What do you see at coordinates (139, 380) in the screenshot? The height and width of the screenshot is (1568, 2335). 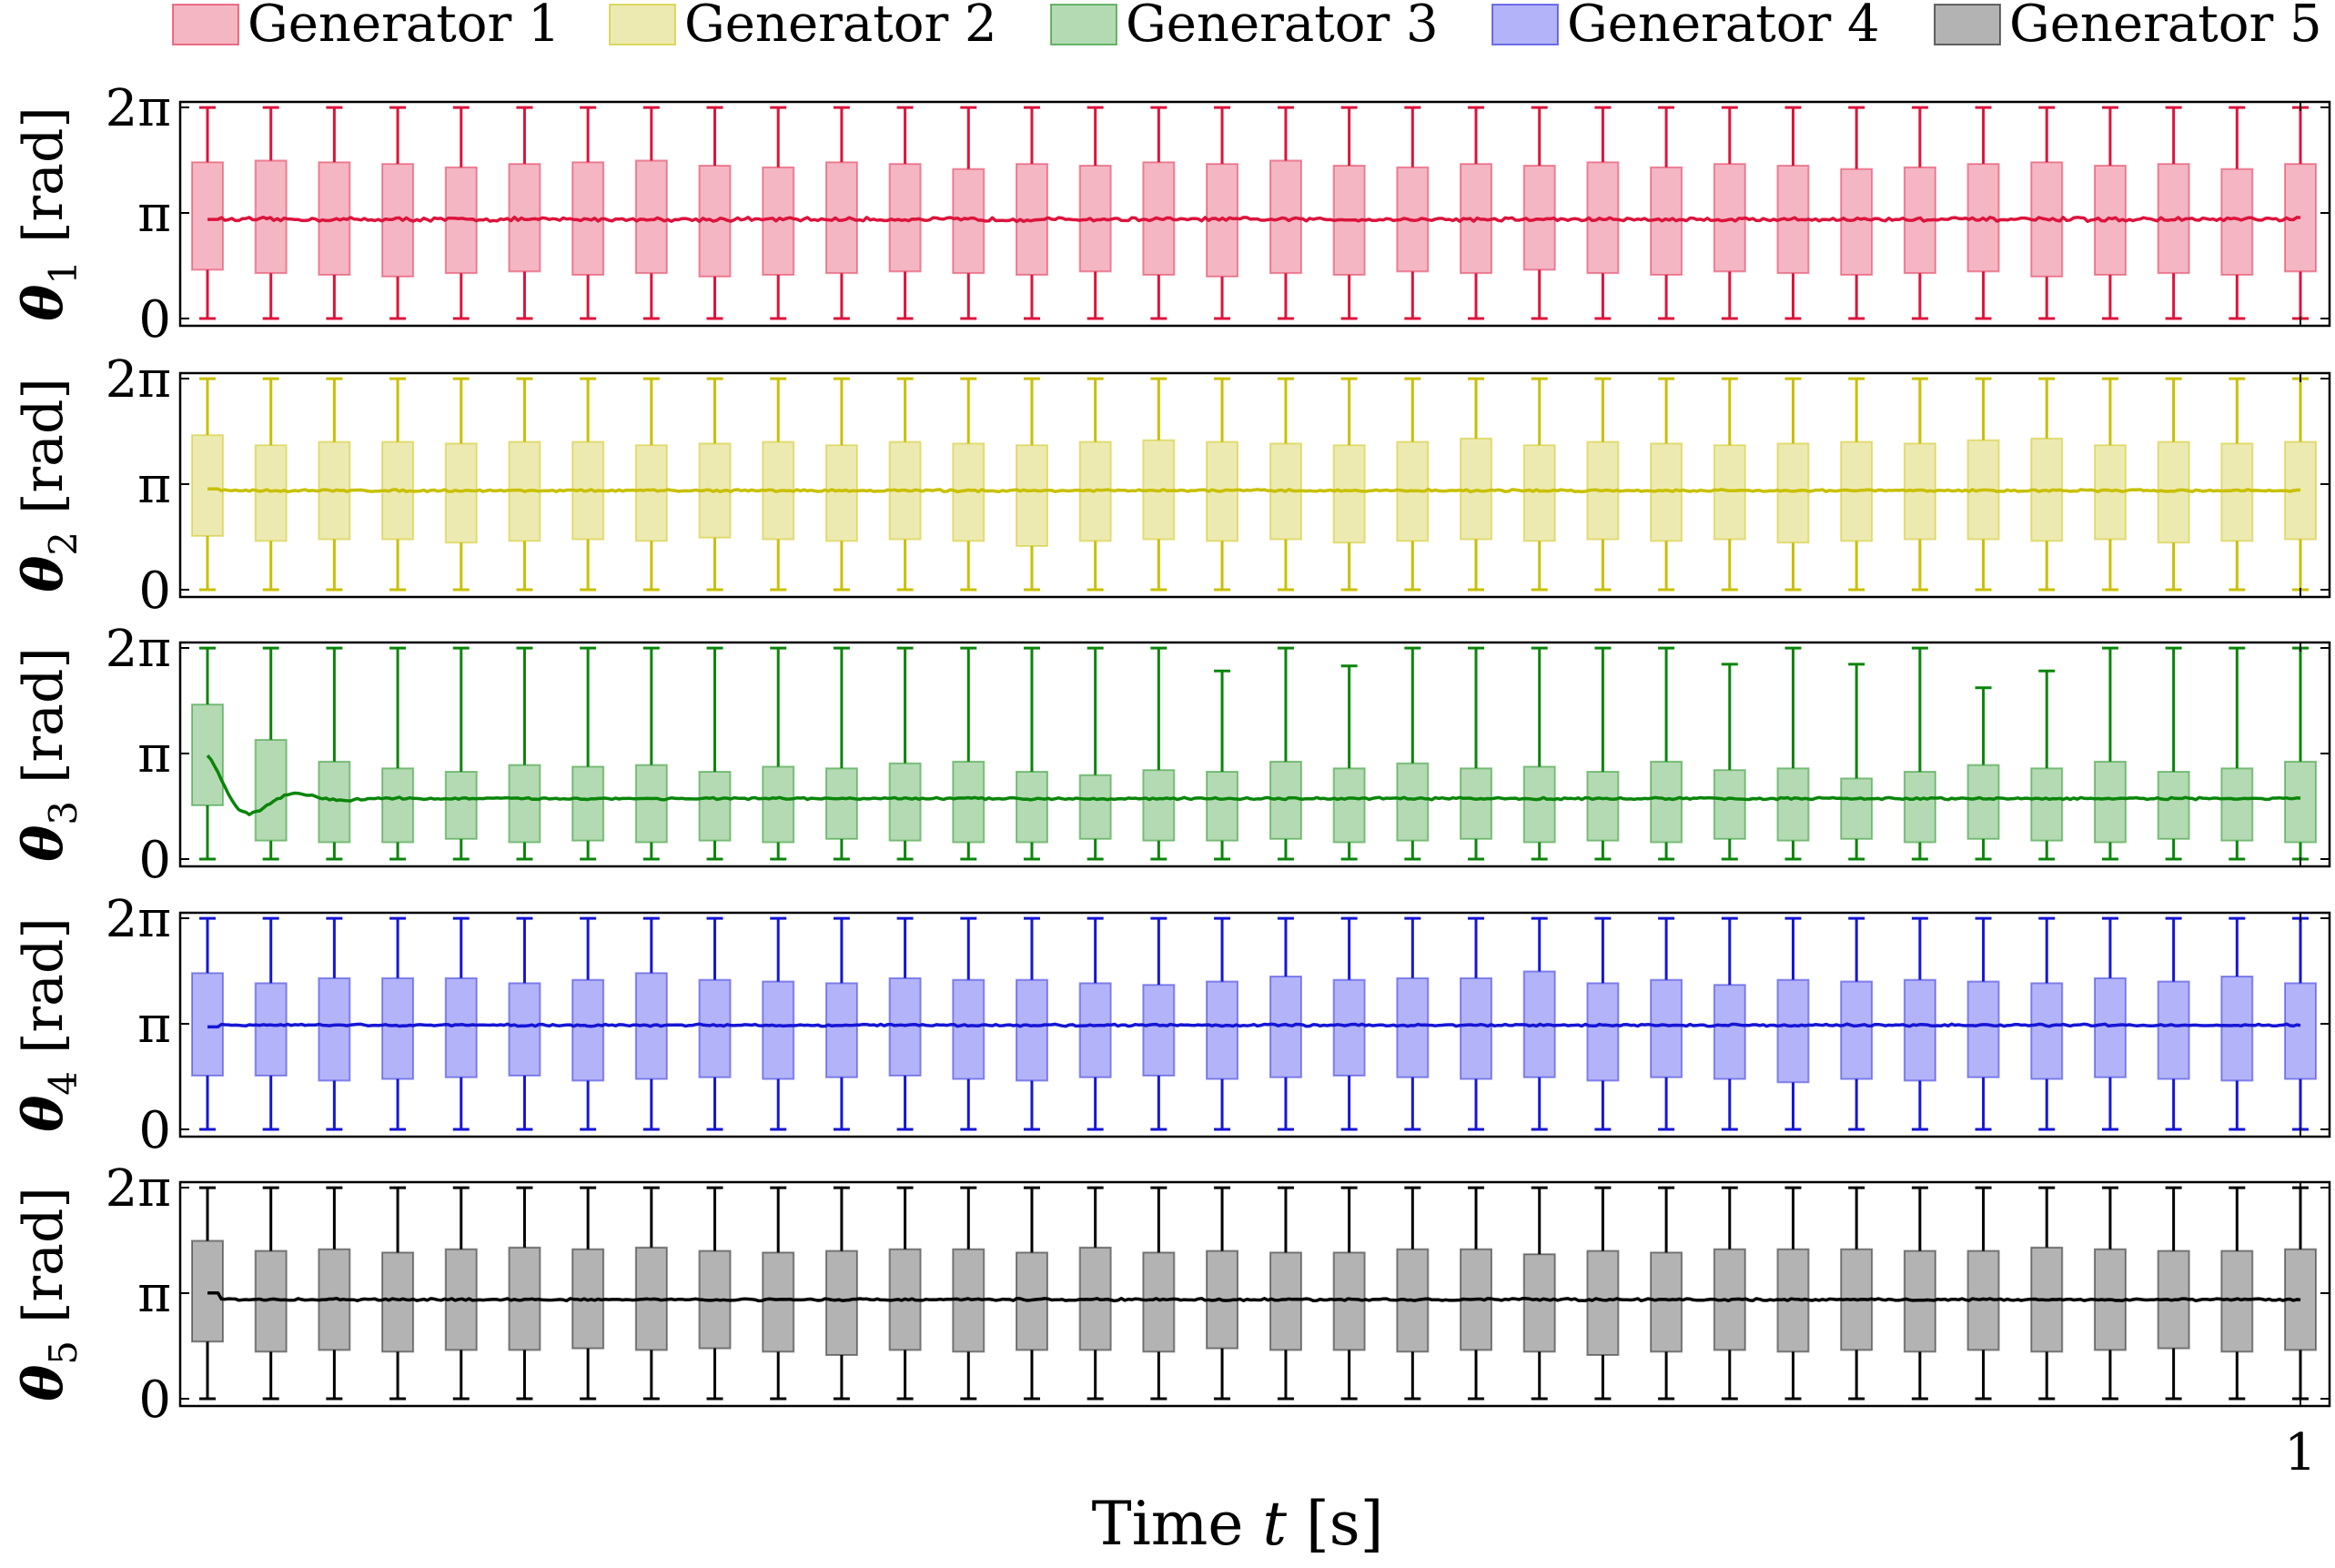 I see `y-tick-label: 2π` at bounding box center [139, 380].